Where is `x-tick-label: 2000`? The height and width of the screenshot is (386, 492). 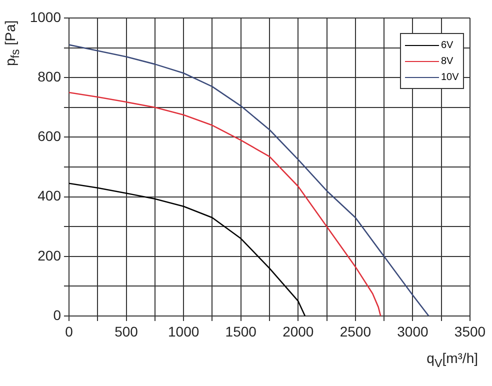
x-tick-label: 2000 is located at coordinates (298, 331).